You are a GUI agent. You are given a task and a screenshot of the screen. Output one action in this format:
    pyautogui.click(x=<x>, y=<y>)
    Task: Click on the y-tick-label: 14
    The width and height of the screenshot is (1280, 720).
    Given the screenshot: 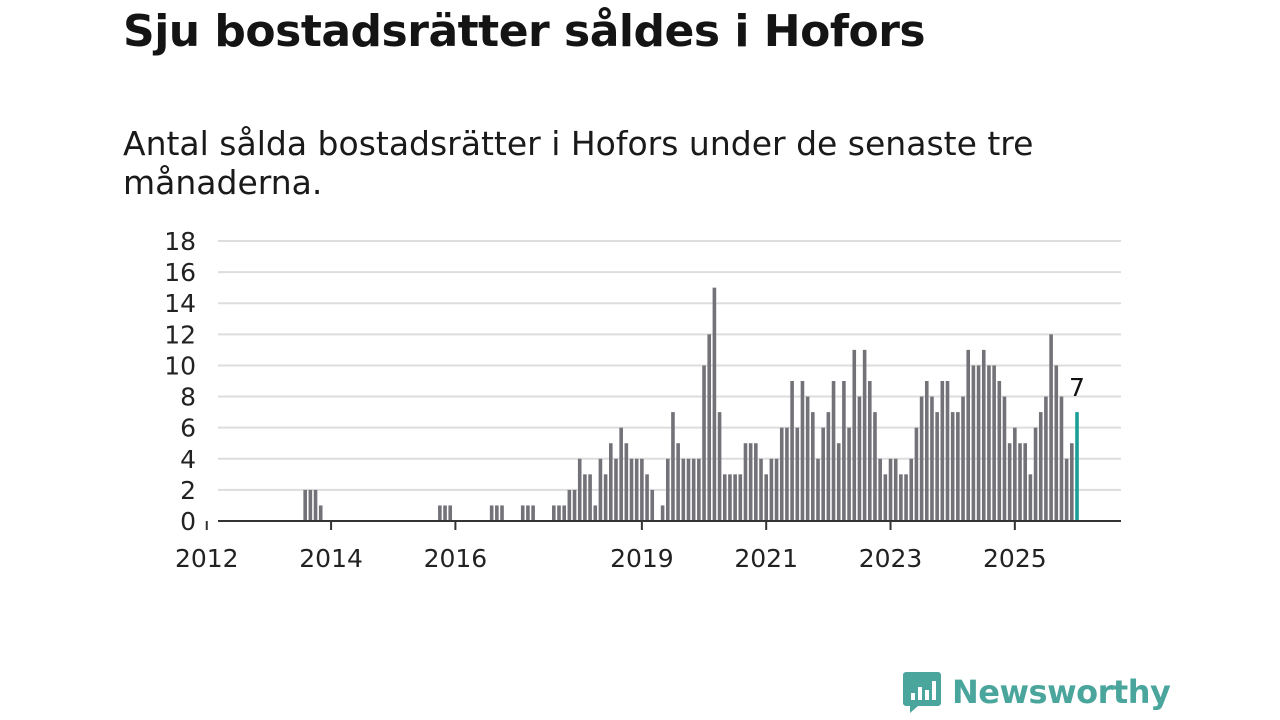 What is the action you would take?
    pyautogui.click(x=180, y=303)
    